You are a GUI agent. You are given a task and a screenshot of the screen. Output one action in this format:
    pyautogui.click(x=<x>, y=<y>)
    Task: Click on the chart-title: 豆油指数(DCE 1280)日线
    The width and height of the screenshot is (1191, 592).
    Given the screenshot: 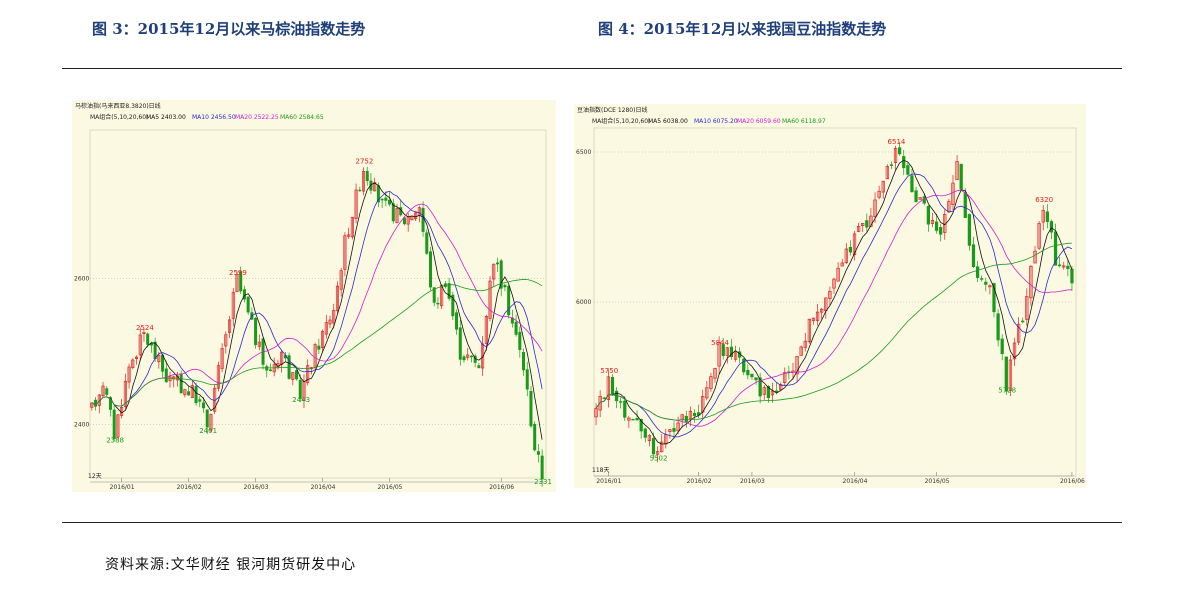 What is the action you would take?
    pyautogui.click(x=612, y=110)
    